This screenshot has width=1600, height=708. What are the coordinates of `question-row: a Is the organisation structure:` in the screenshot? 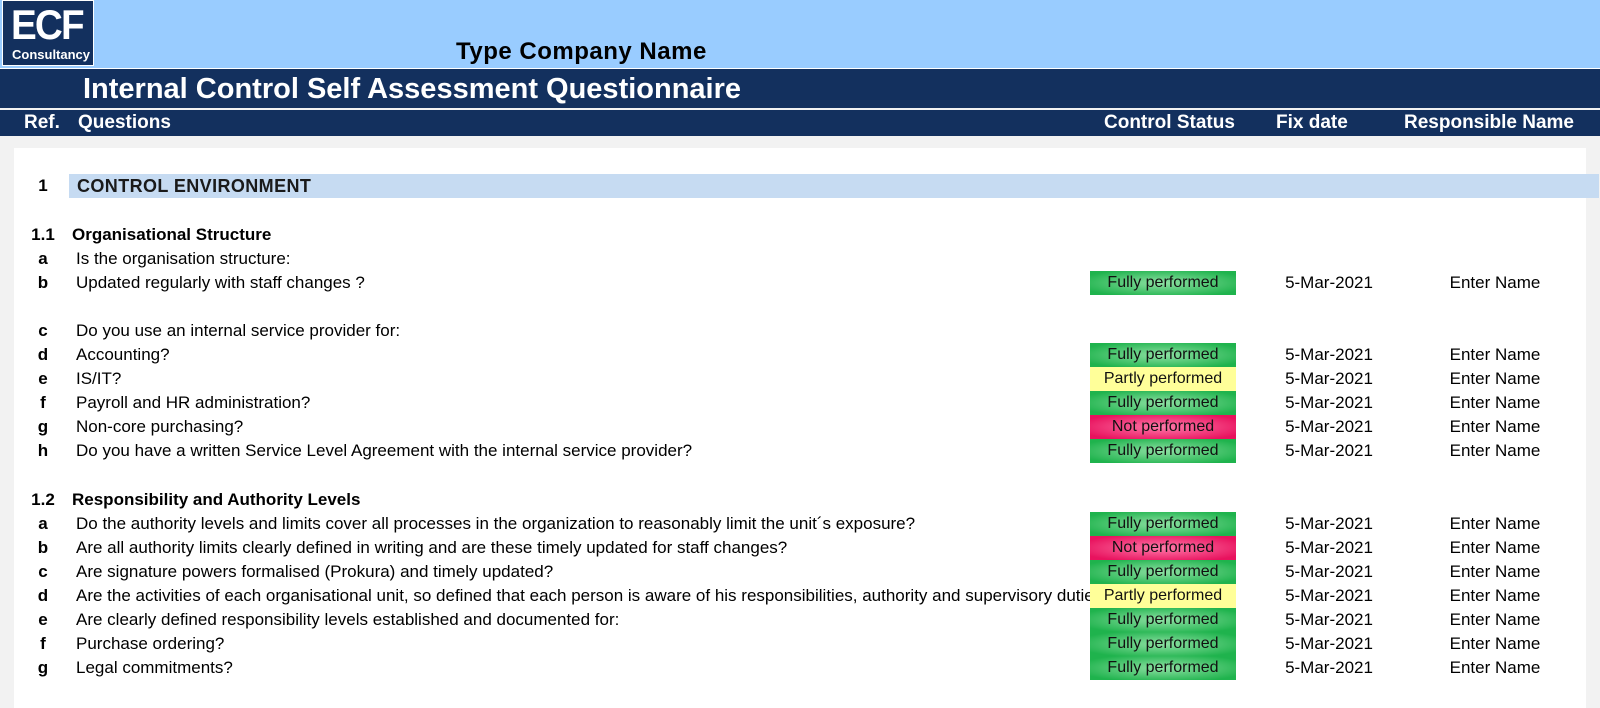 It's located at (800, 259).